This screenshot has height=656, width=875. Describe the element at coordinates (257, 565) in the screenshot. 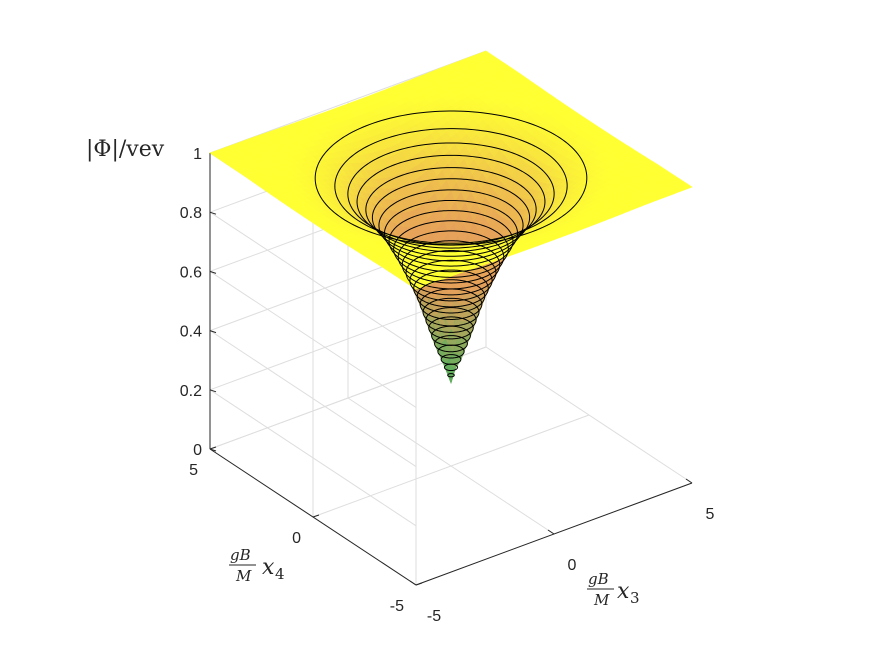

I see `y-axis-label: gB M x 4` at that location.